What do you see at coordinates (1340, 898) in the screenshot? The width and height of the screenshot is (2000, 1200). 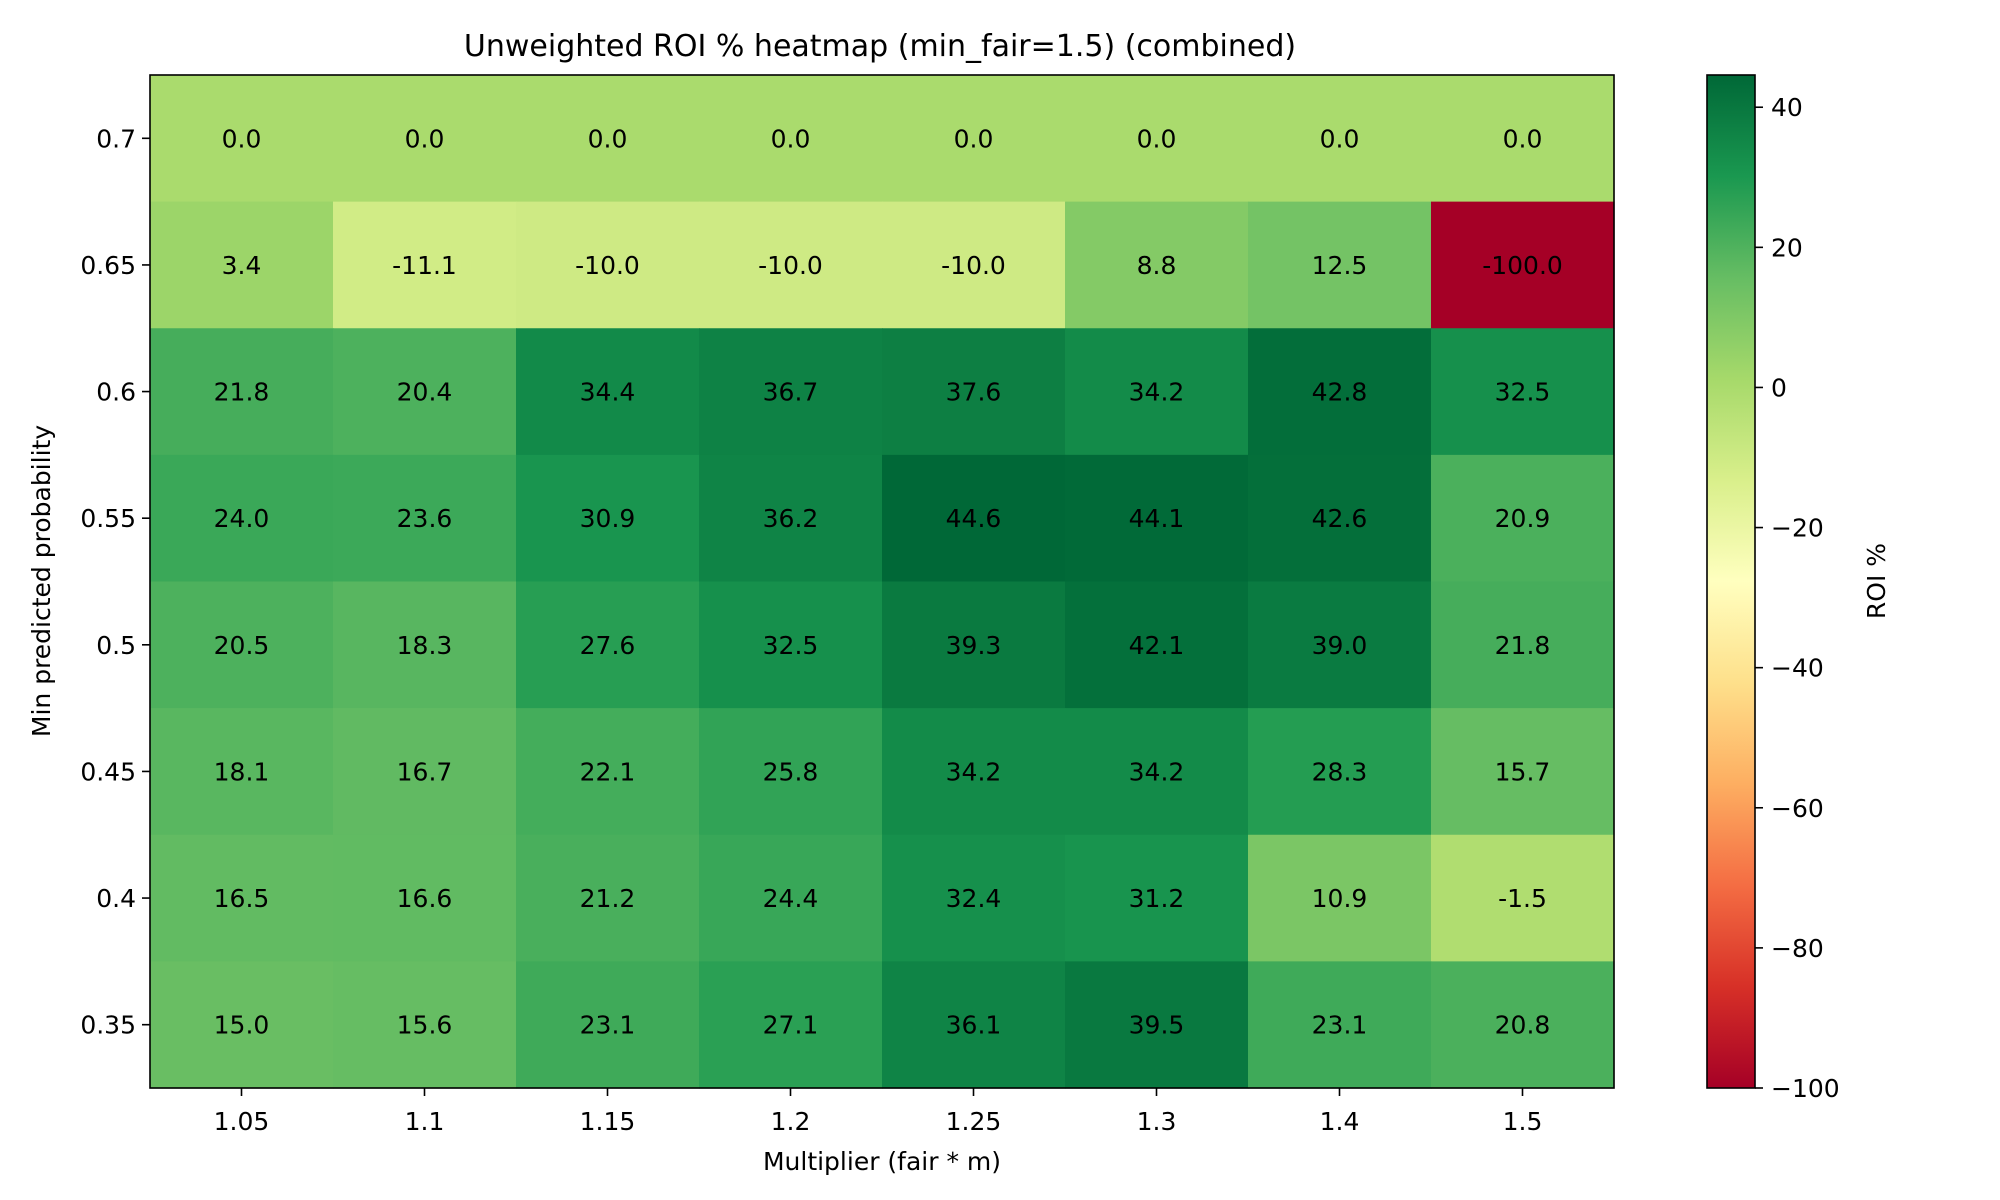 I see `cell-value-label: 10.9` at bounding box center [1340, 898].